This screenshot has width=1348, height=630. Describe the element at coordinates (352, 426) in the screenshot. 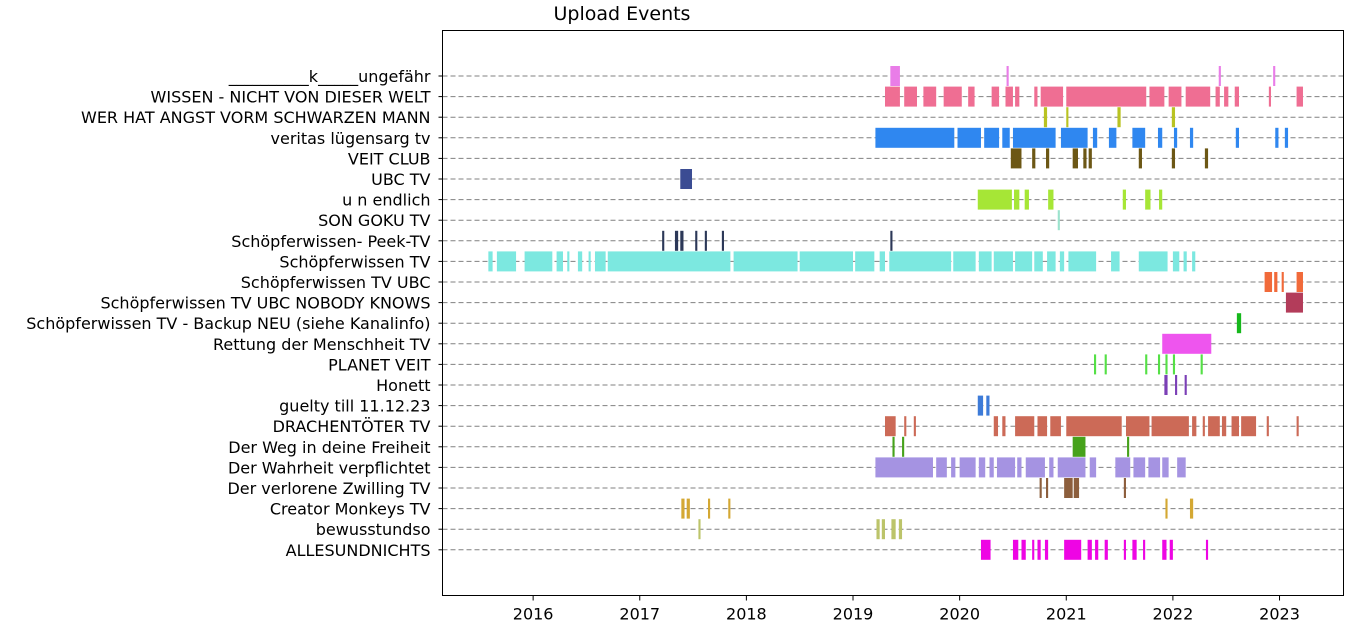

I see `y-tick-label: DRACHENTÖTER TV` at that location.